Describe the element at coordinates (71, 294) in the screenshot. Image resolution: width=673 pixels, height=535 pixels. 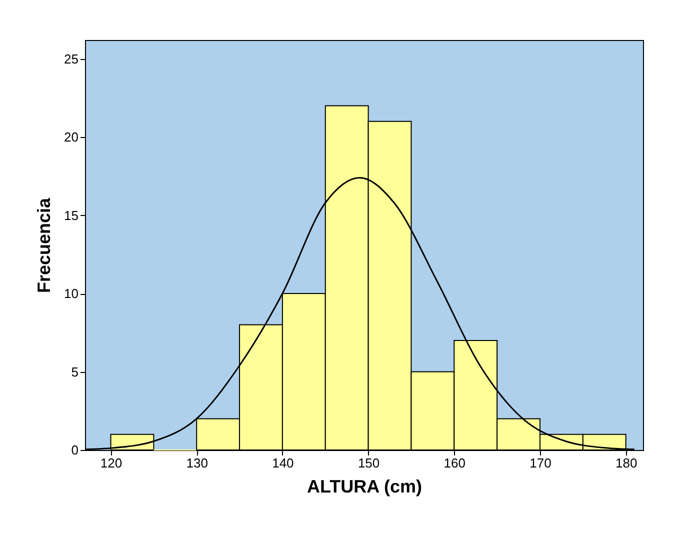
I see `y-tick-label: 10` at that location.